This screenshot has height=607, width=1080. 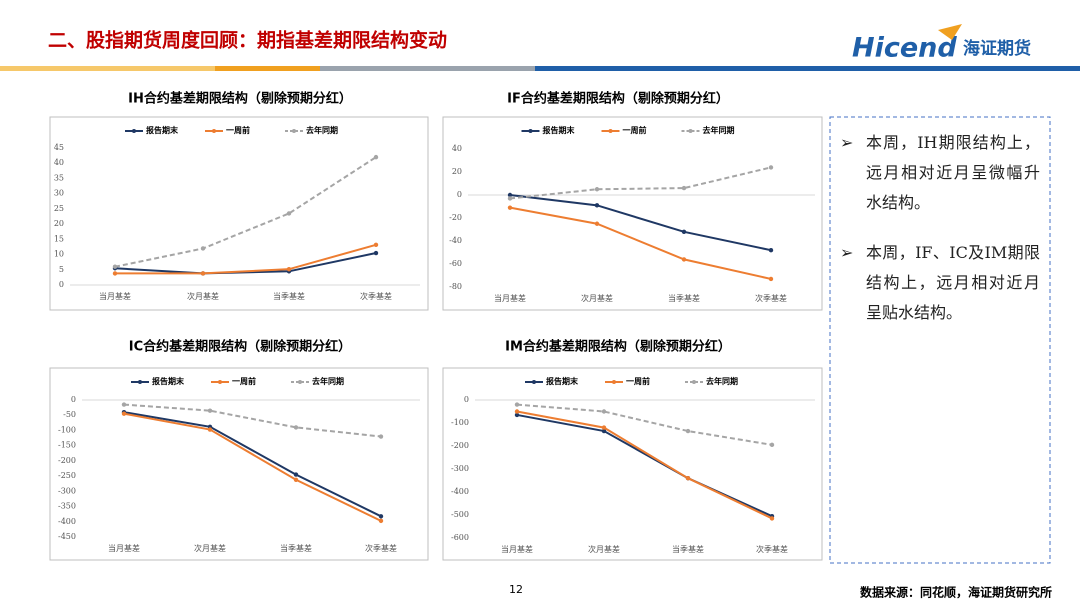 I want to click on y-tick-label: -50, so click(x=69, y=414).